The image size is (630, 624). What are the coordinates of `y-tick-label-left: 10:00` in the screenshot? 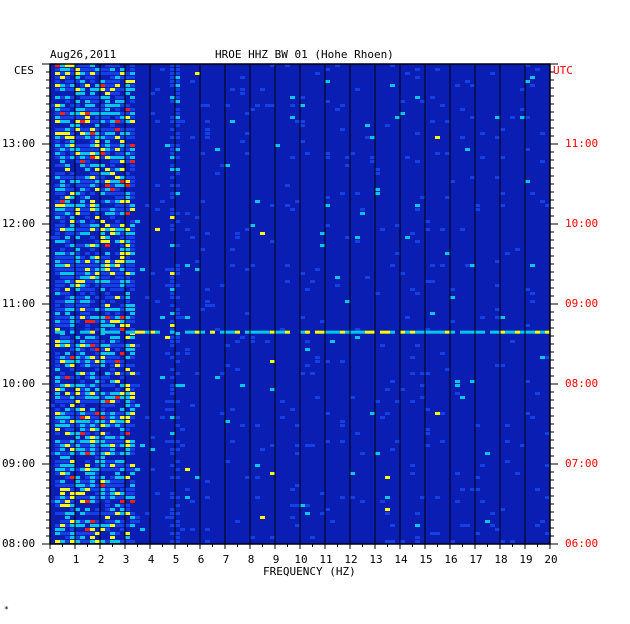 It's located at (19, 383).